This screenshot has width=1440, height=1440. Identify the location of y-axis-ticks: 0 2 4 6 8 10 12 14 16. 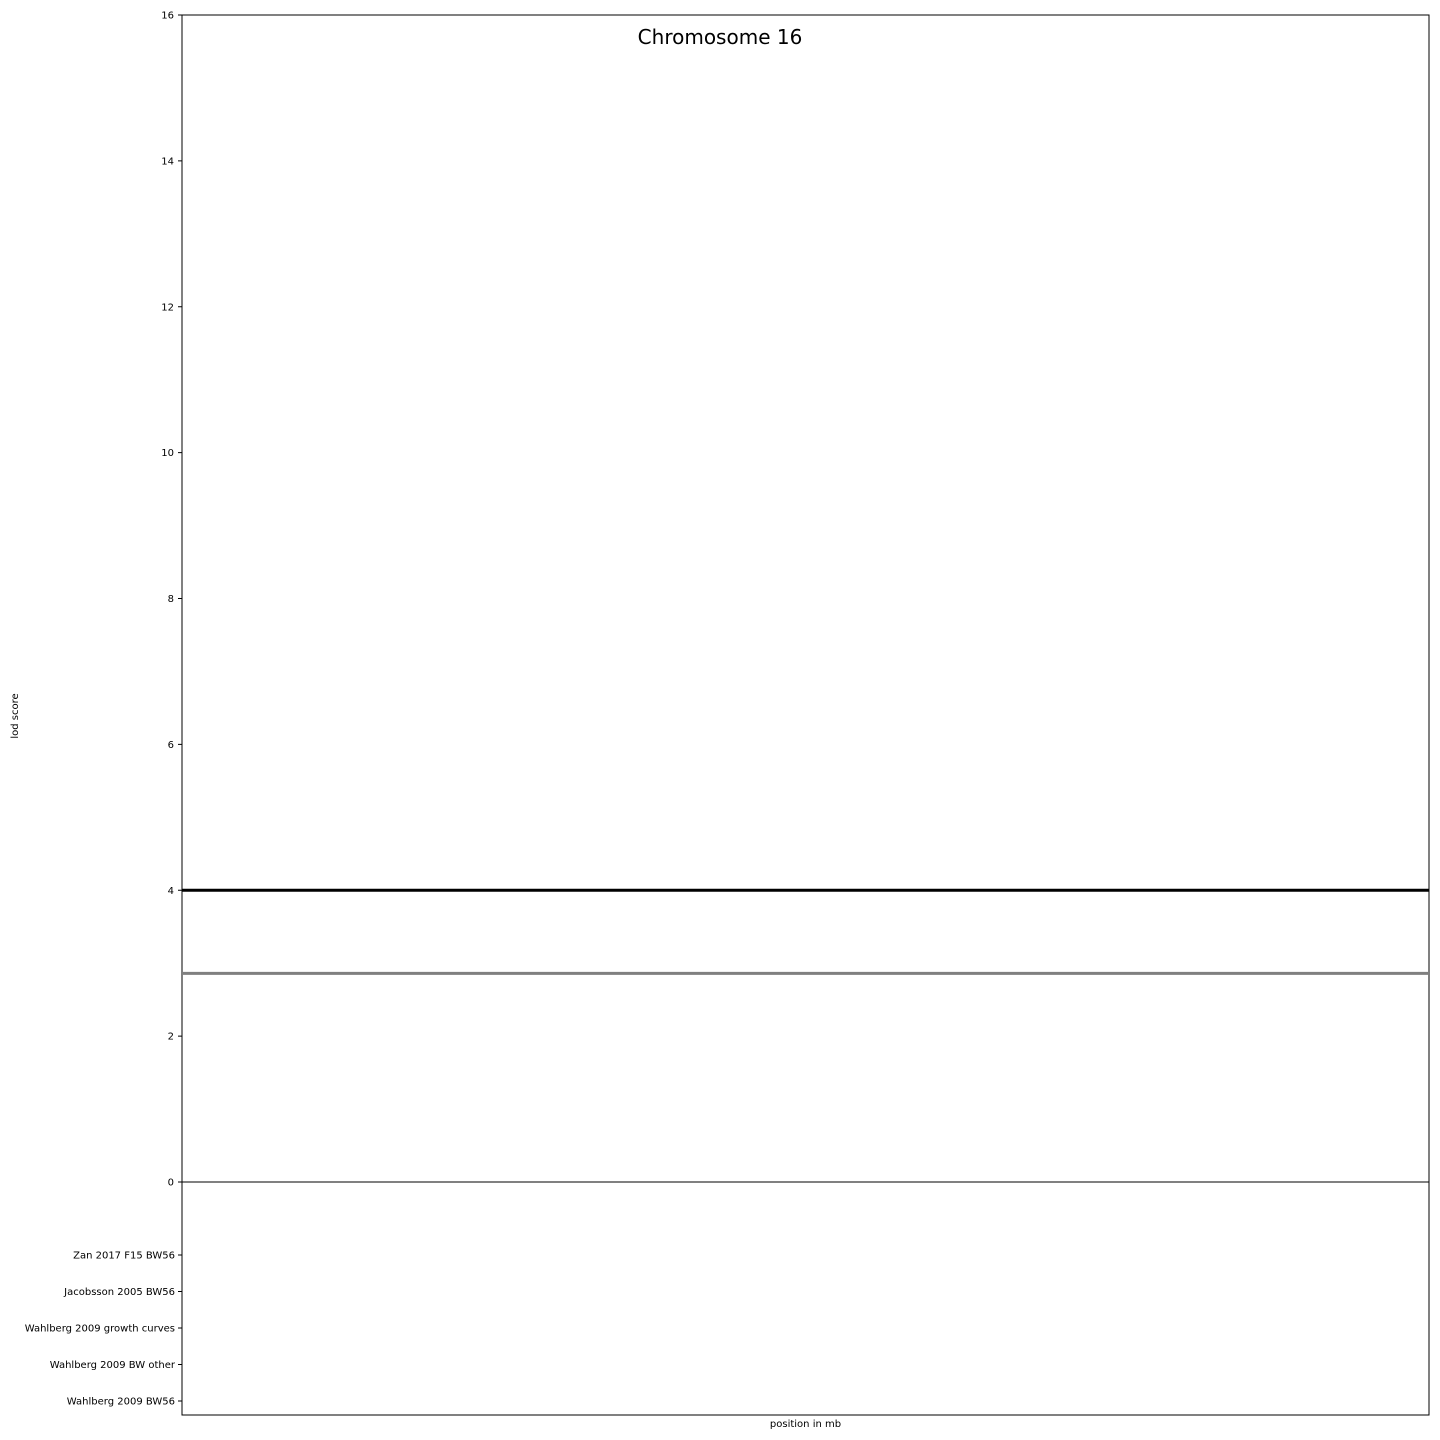
(171, 600).